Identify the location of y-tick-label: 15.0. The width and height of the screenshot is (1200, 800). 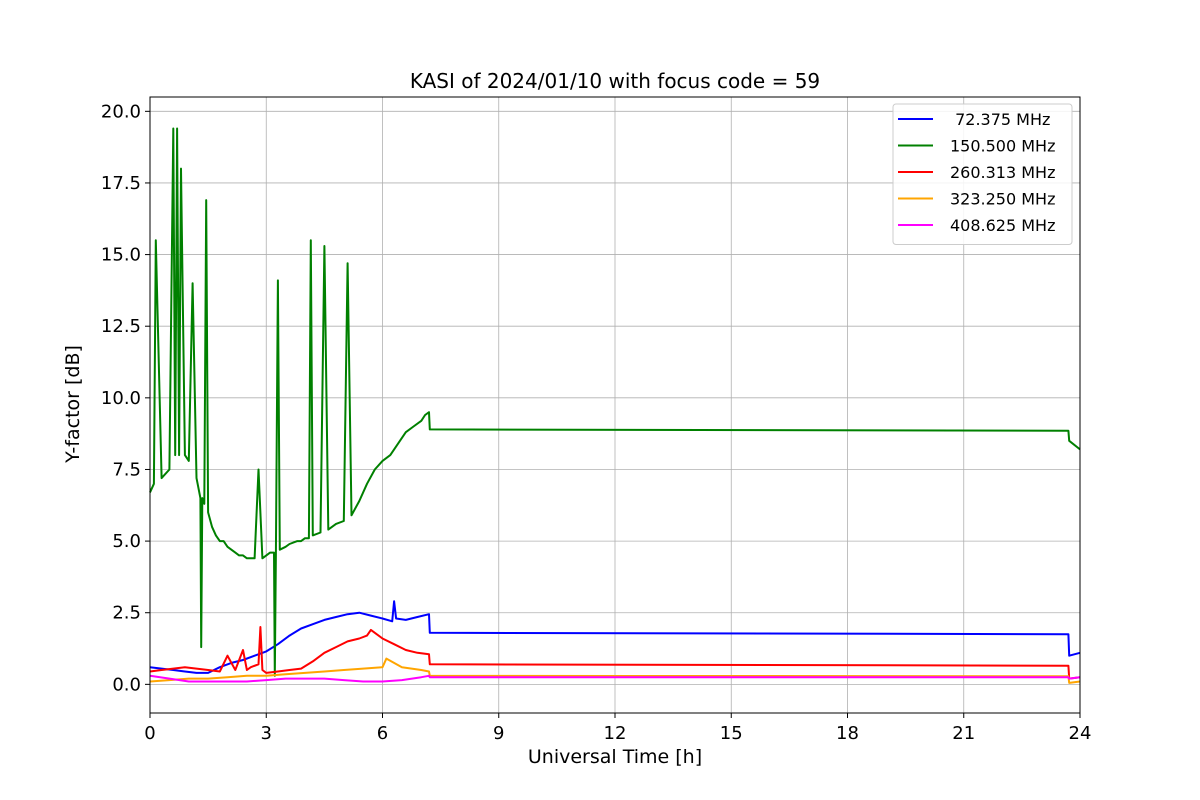
(121, 255).